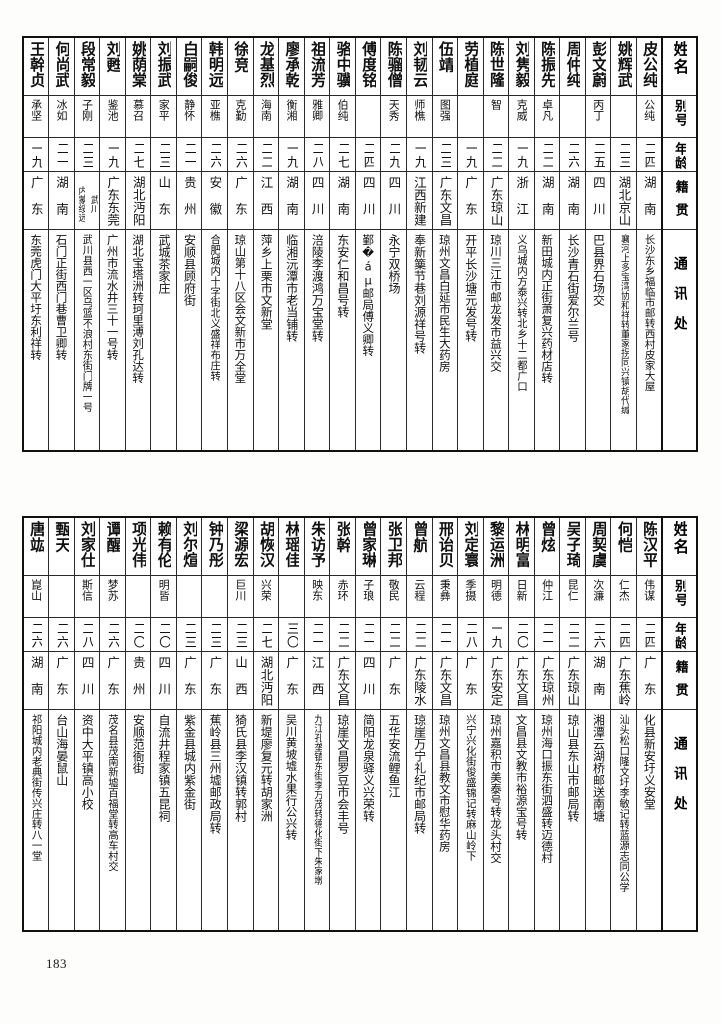 The image size is (721, 1024). Describe the element at coordinates (342, 635) in the screenshot. I see `age-text: 二二` at that location.